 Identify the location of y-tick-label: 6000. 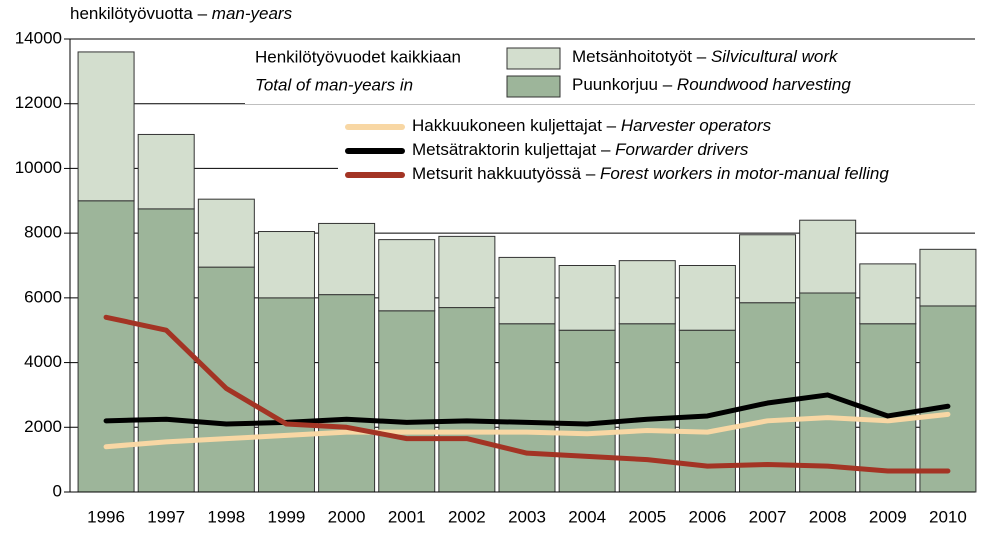
(43, 296).